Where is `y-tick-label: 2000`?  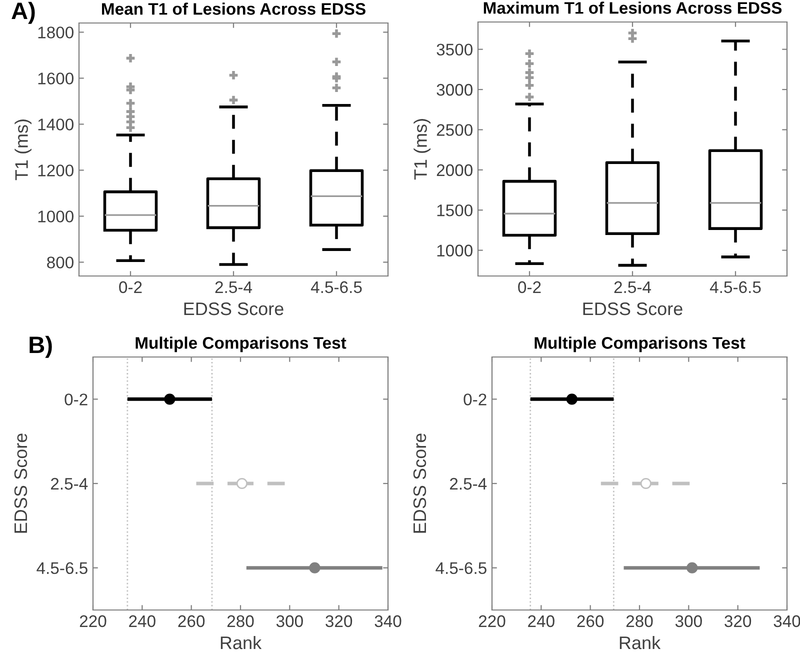
y-tick-label: 2000 is located at coordinates (454, 170).